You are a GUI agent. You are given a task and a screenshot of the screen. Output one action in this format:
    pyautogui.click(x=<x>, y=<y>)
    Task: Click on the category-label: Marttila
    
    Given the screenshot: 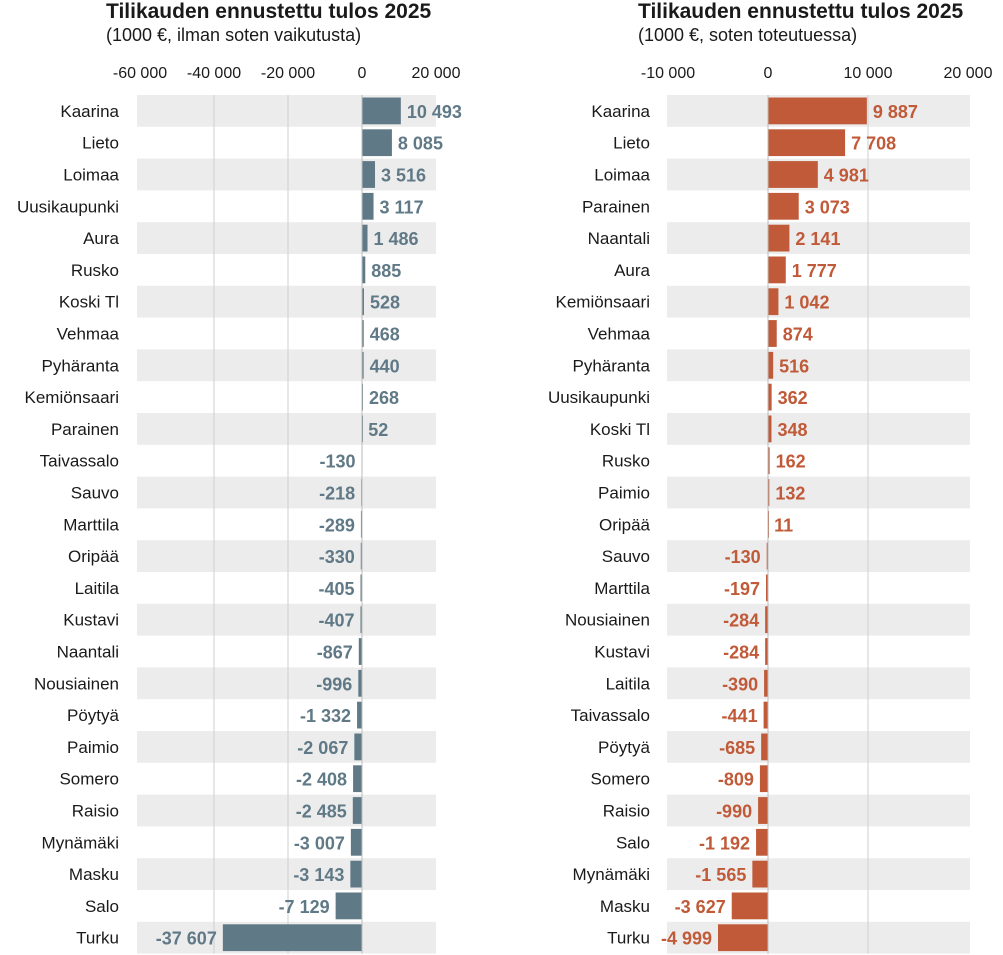 What is the action you would take?
    pyautogui.click(x=91, y=524)
    